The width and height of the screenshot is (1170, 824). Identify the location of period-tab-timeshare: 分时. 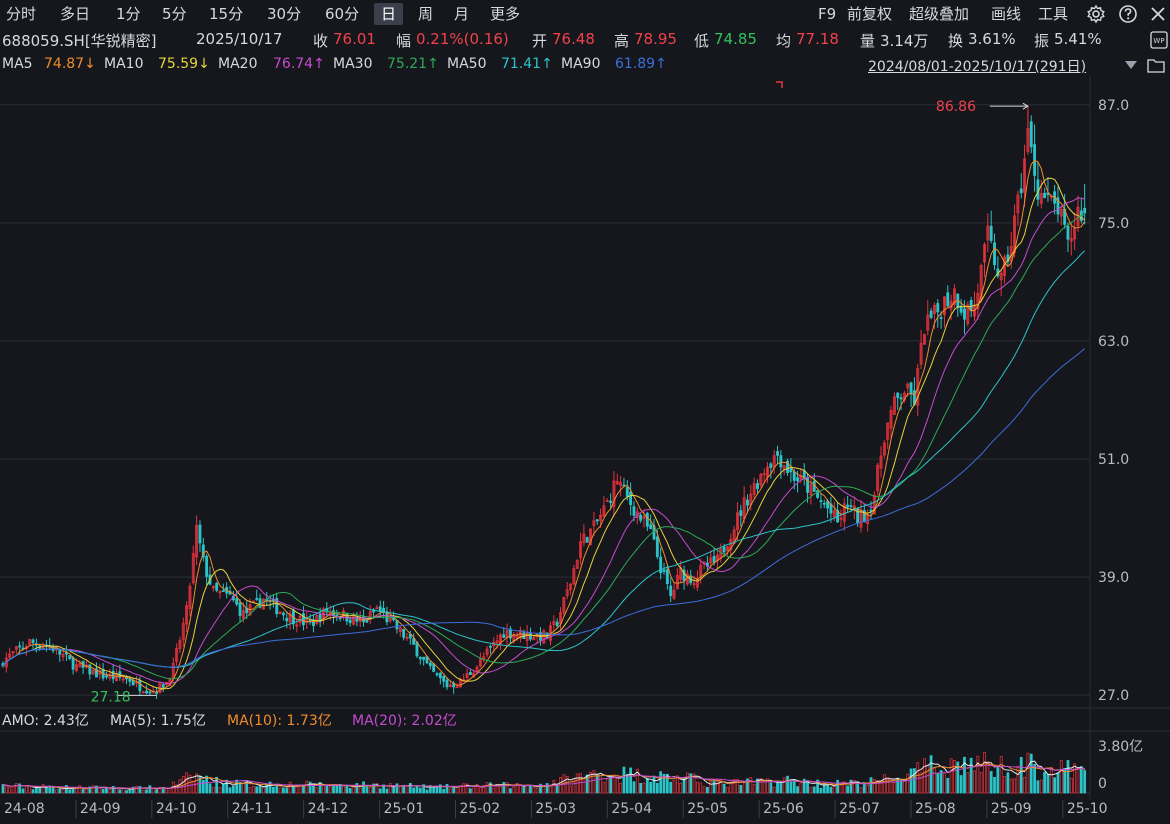
(21, 14).